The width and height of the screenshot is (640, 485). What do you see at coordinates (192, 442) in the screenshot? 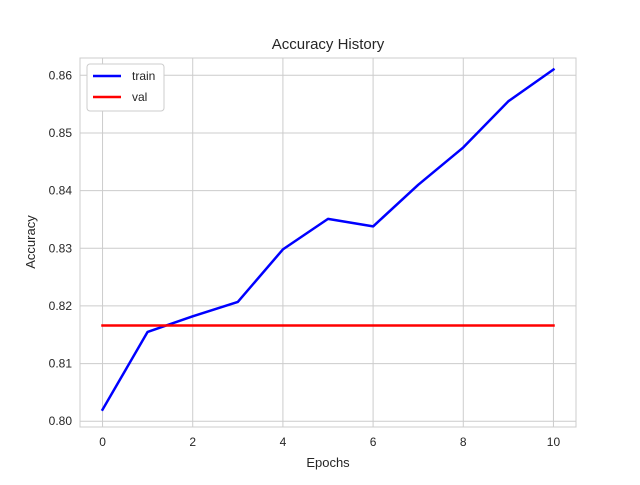
I see `x-tick-label: 2` at bounding box center [192, 442].